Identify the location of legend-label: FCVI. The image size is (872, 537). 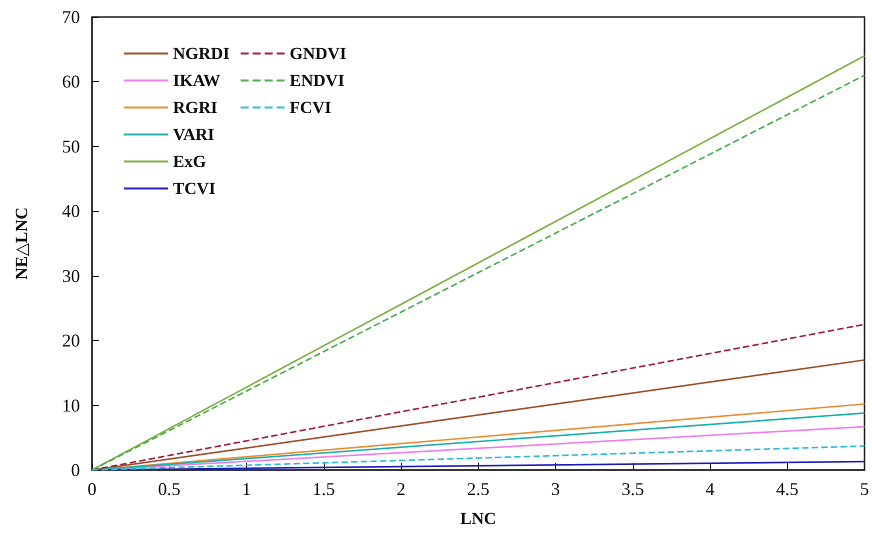
(311, 107).